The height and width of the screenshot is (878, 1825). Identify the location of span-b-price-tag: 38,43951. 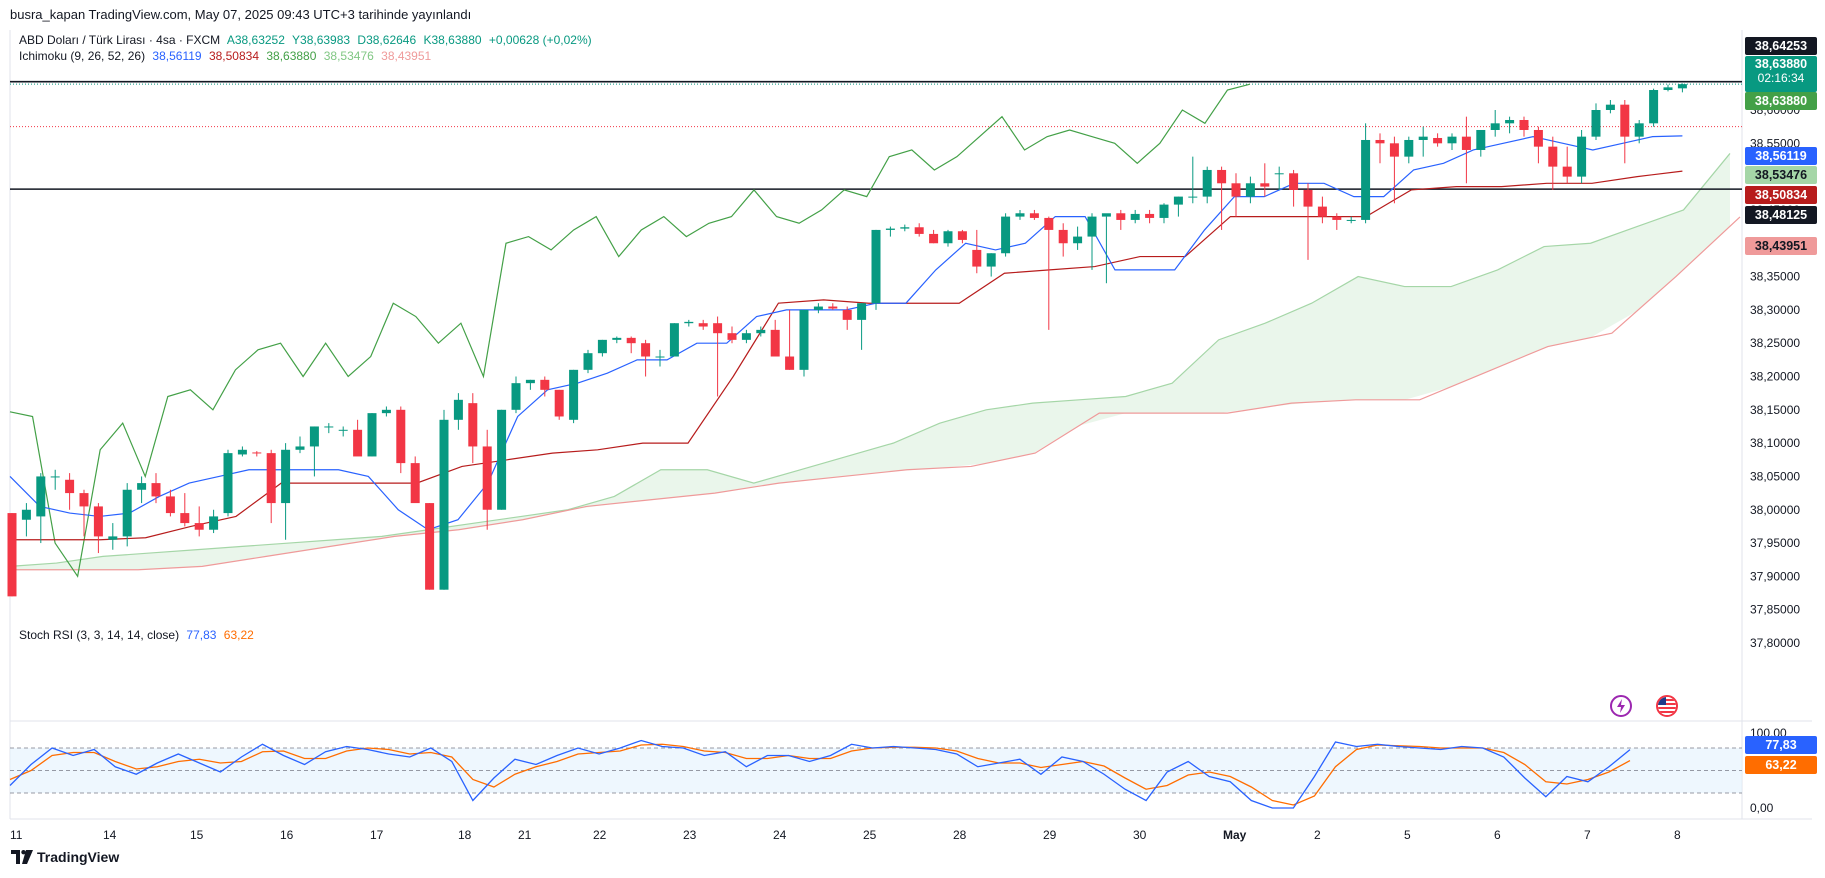
(1781, 246).